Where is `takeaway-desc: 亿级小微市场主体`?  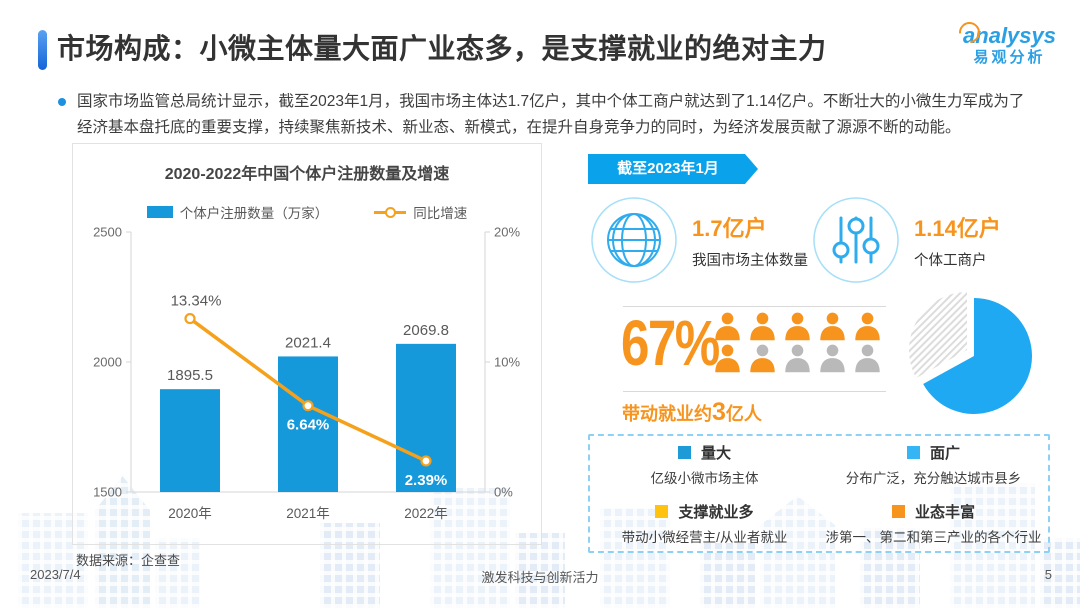
takeaway-desc: 亿级小微市场主体 is located at coordinates (704, 478).